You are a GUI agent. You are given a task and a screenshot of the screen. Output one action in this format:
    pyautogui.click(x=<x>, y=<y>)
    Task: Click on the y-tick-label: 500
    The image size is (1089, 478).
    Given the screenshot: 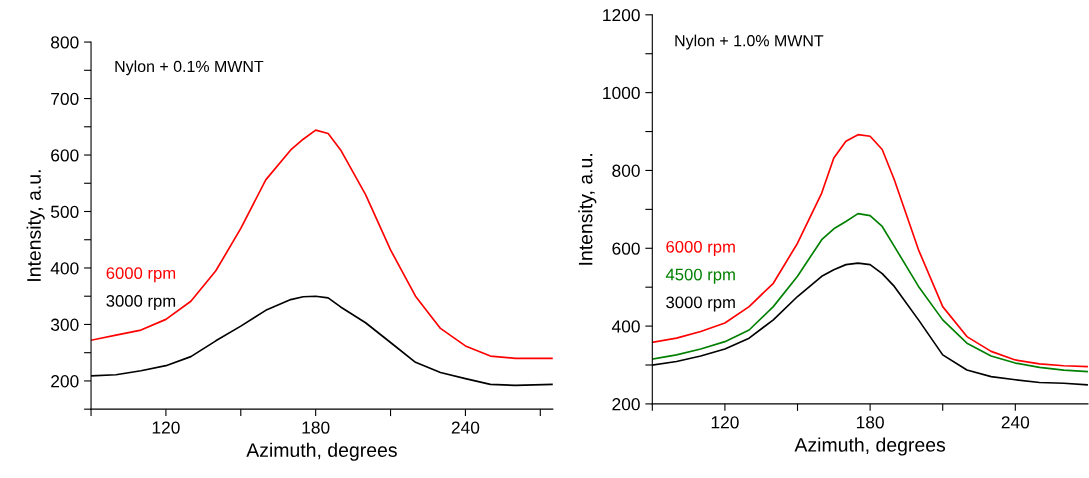 What is the action you would take?
    pyautogui.click(x=64, y=211)
    